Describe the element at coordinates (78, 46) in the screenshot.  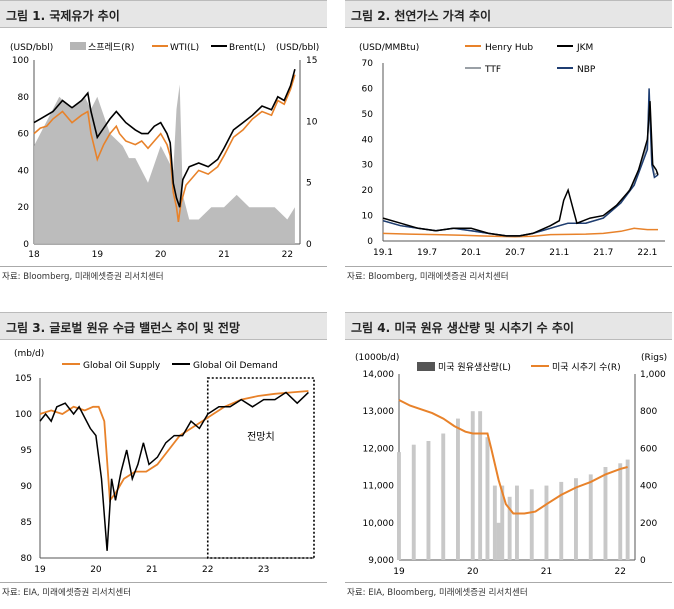
I see `legend-swatch-spread` at that location.